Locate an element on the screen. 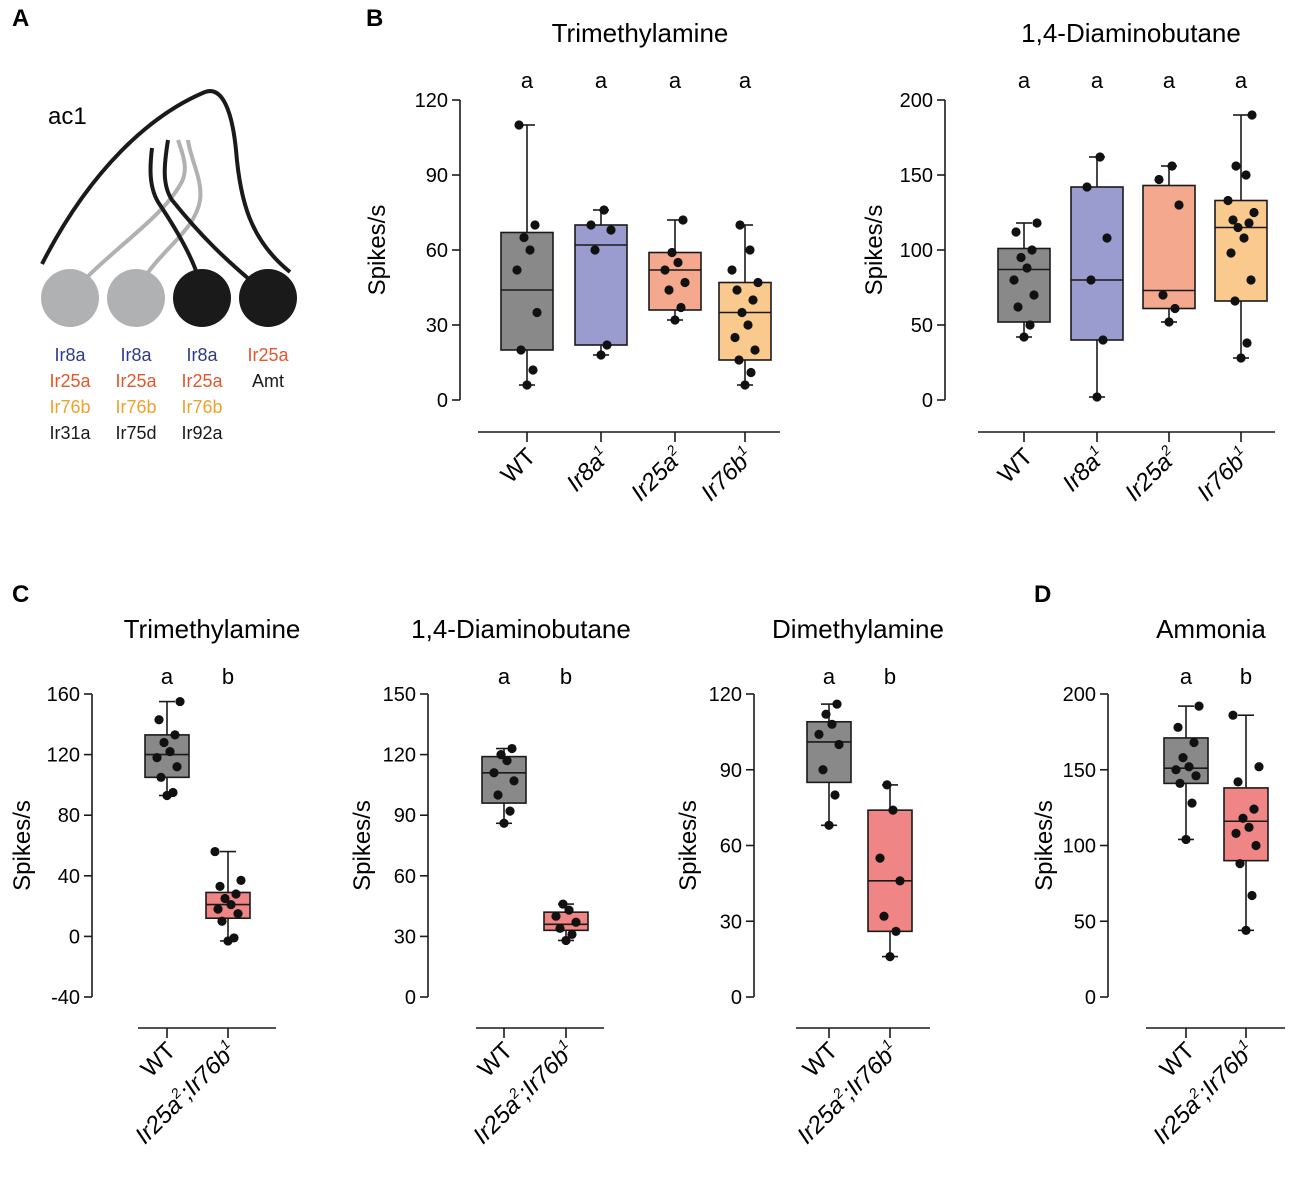 The height and width of the screenshot is (1194, 1300). receptor-label: Ir75d is located at coordinates (135, 433).